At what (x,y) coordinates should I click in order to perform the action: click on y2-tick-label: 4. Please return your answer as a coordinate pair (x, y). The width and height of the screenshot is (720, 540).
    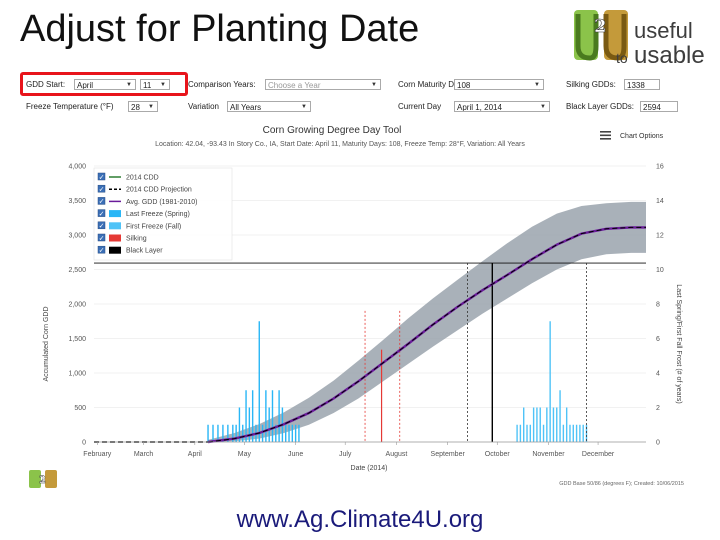
    Looking at the image, I should click on (658, 374).